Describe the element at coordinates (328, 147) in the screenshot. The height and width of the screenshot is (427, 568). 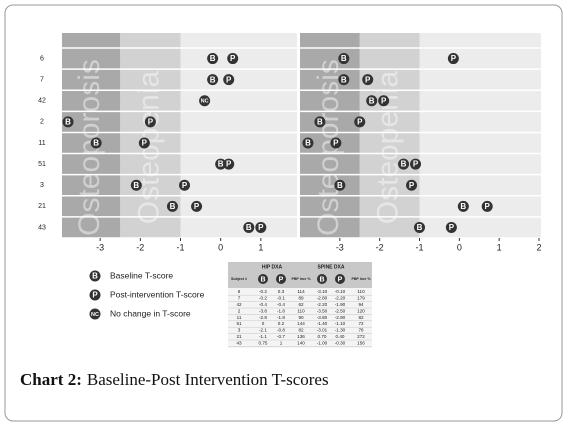
I see `band-label: Osteoporosis` at that location.